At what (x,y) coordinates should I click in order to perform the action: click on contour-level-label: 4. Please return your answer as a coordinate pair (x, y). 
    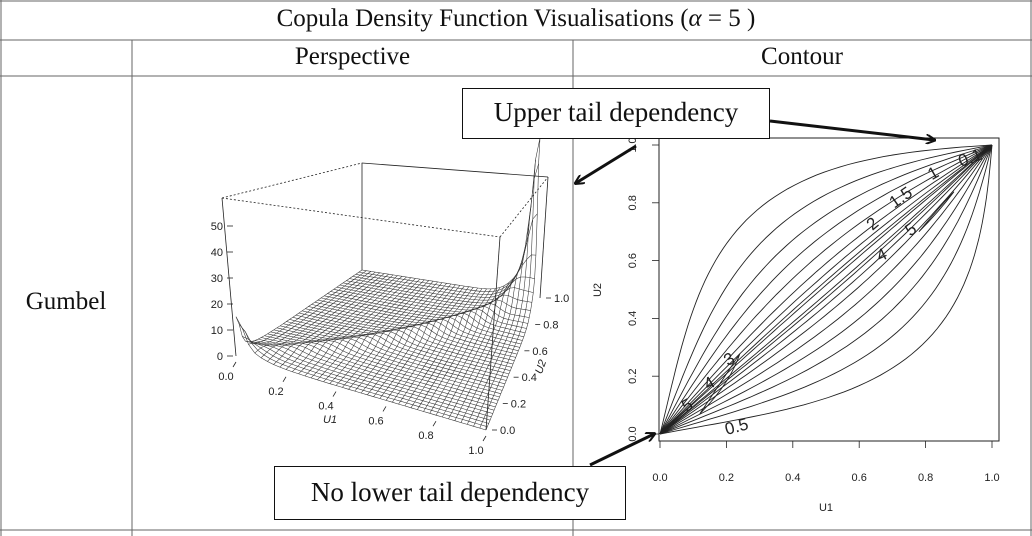
    Looking at the image, I should click on (881, 254).